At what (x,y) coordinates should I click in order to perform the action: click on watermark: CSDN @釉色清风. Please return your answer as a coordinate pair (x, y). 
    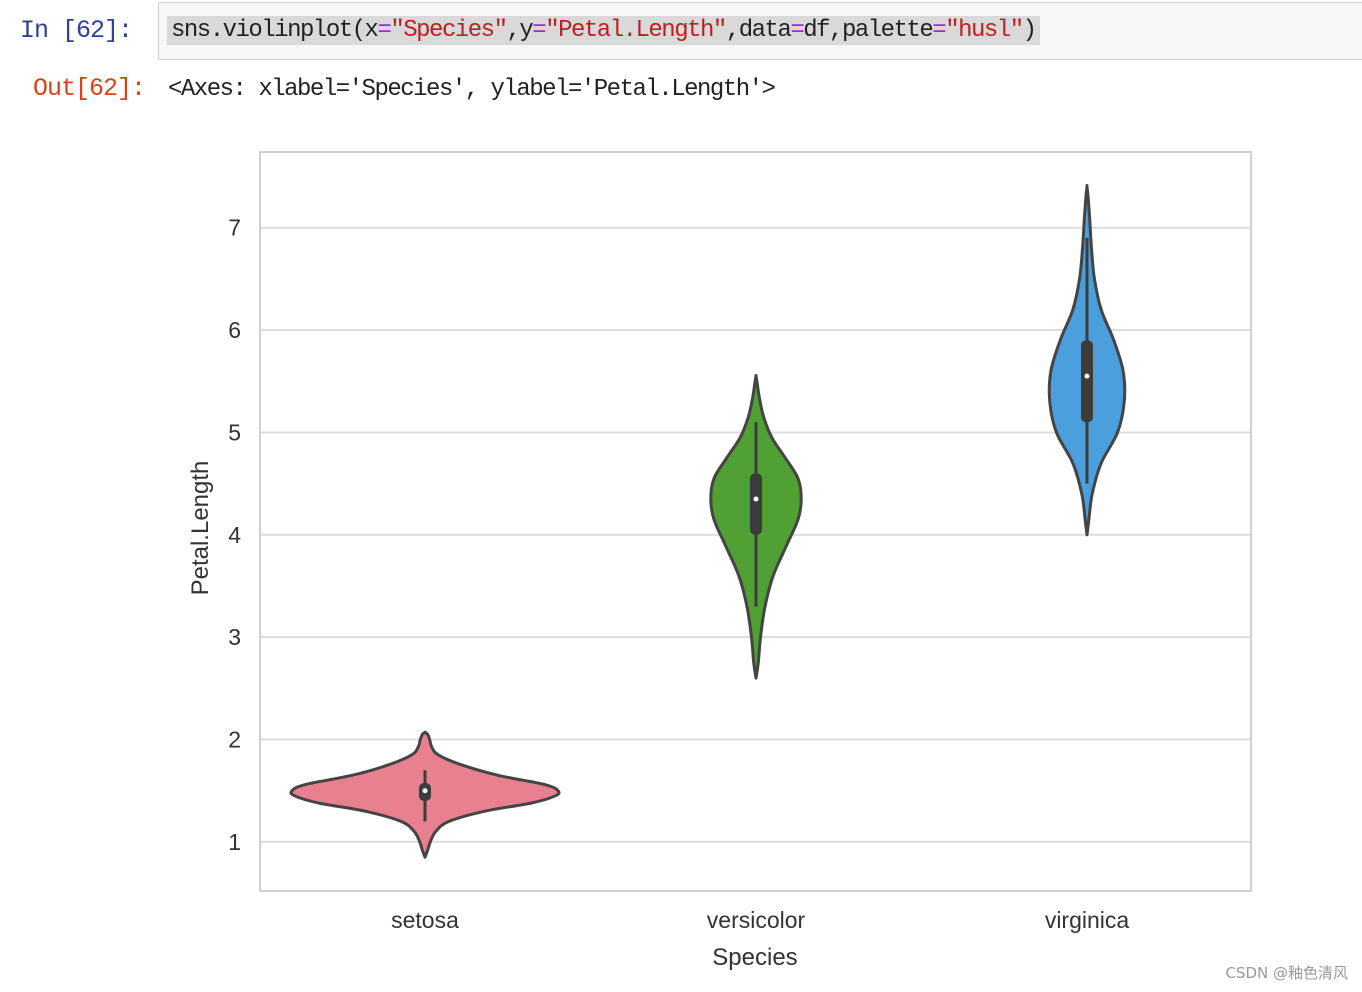
    Looking at the image, I should click on (1286, 973).